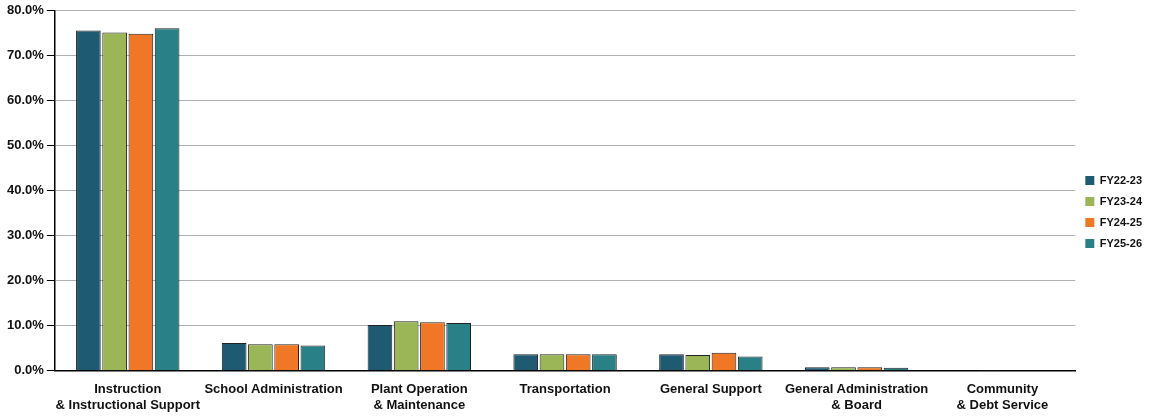  What do you see at coordinates (1121, 179) in the screenshot?
I see `legend-label: FY22-23` at bounding box center [1121, 179].